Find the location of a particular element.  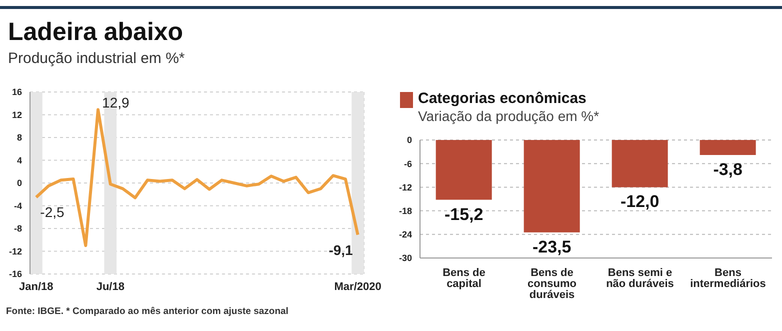

x-tick-label: Jan/18 is located at coordinates (36, 286).